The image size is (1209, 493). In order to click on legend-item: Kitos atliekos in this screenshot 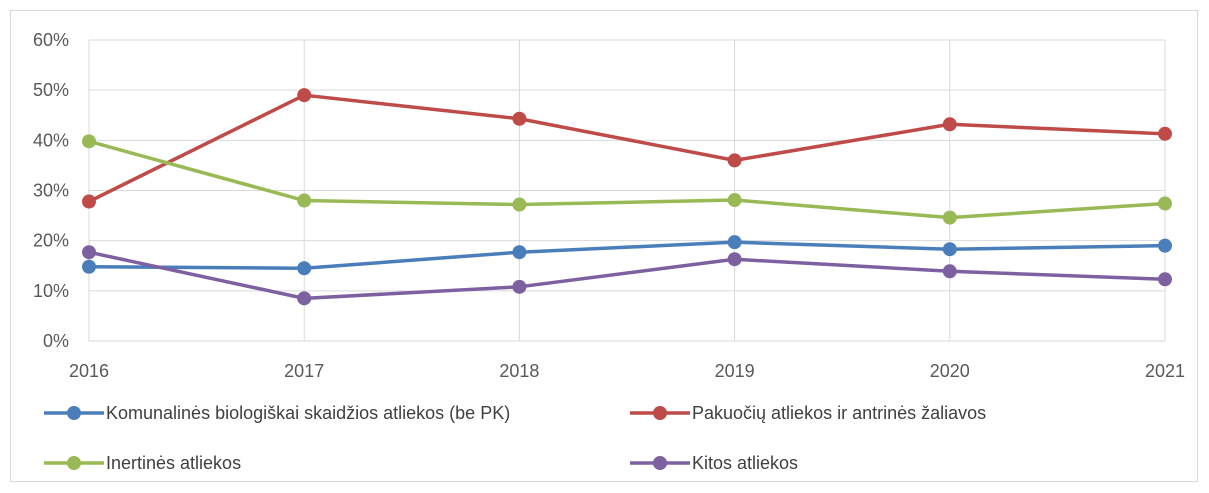, I will do `click(714, 463)`.